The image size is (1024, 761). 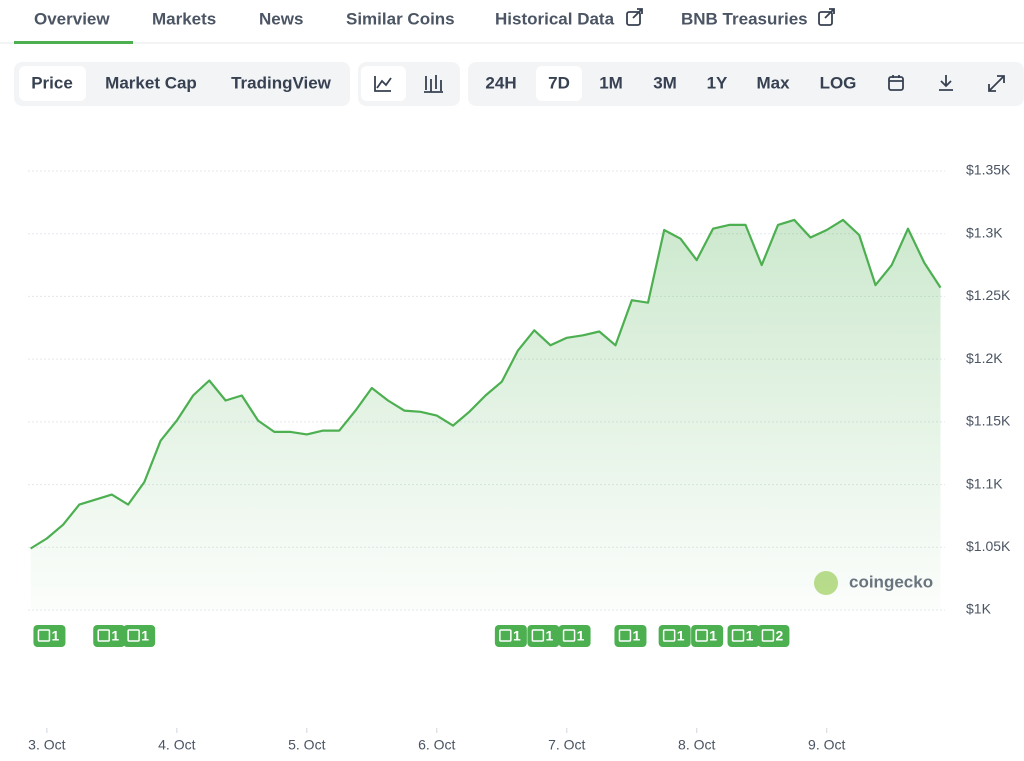 What do you see at coordinates (984, 232) in the screenshot?
I see `y-tick-label: $1.3K` at bounding box center [984, 232].